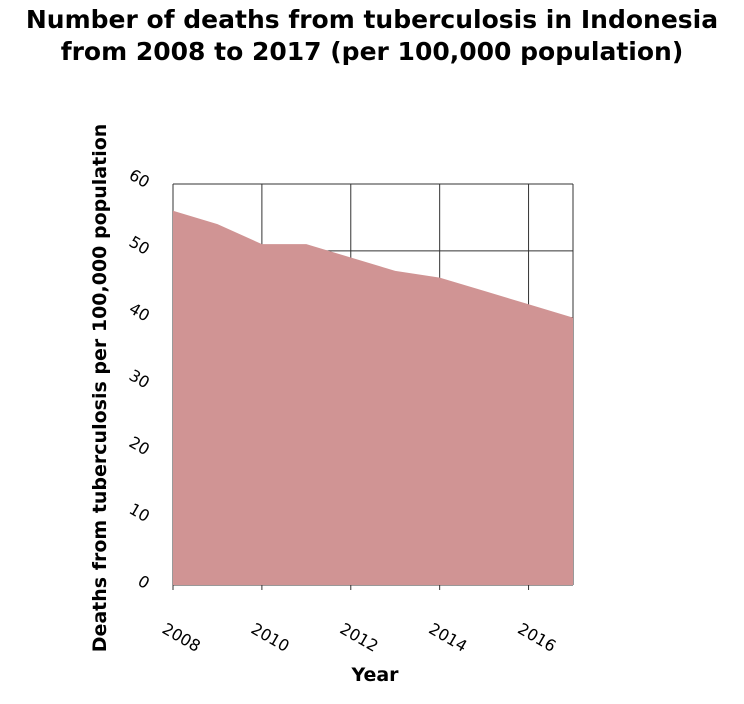  Describe the element at coordinates (270, 637) in the screenshot. I see `x-tick-label: 2010` at that location.